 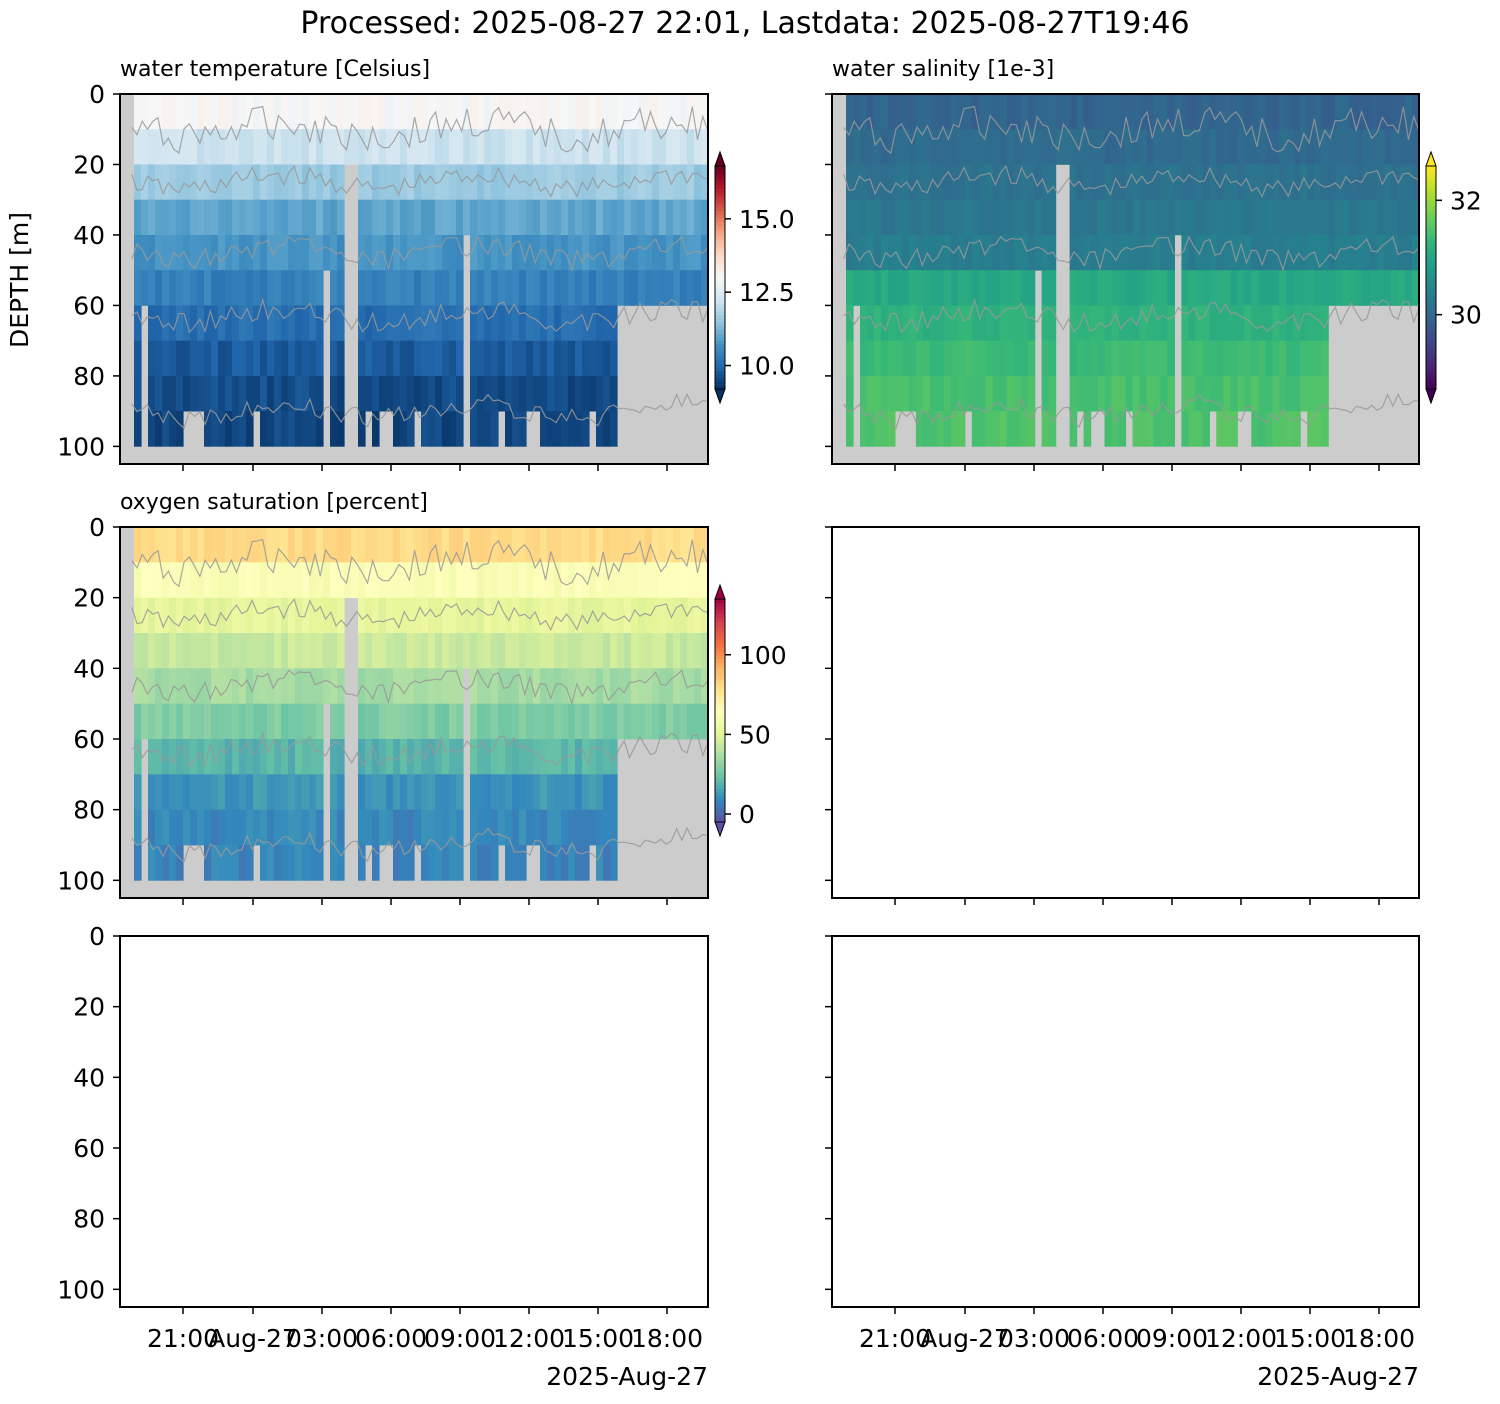 What do you see at coordinates (183, 1338) in the screenshot?
I see `x-tick-label: 21:00` at bounding box center [183, 1338].